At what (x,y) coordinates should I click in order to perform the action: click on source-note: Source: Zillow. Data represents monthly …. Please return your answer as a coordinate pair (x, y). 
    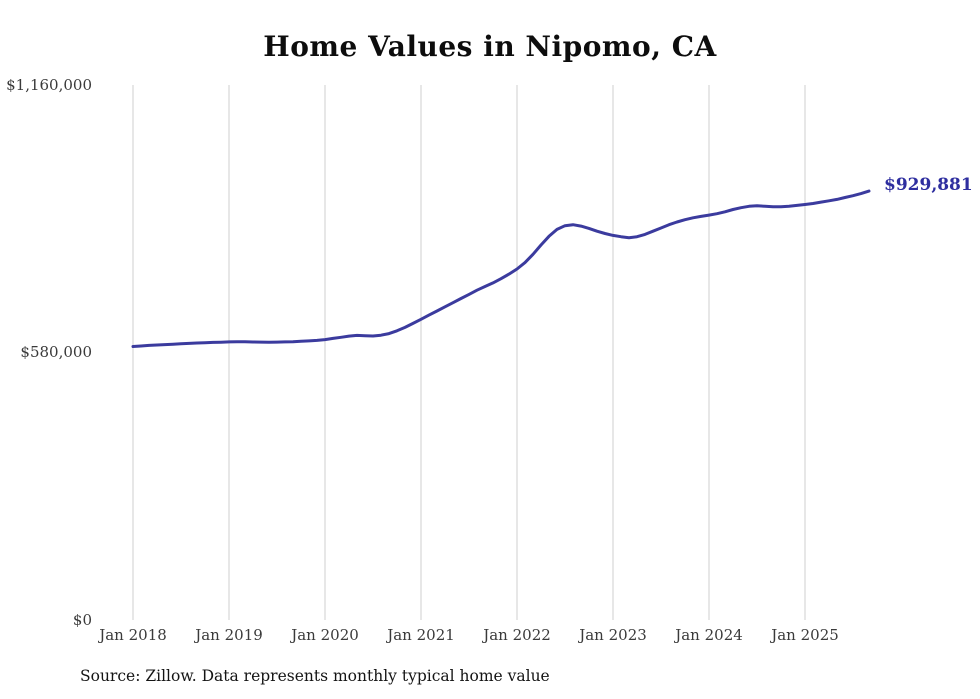
    Looking at the image, I should click on (315, 676).